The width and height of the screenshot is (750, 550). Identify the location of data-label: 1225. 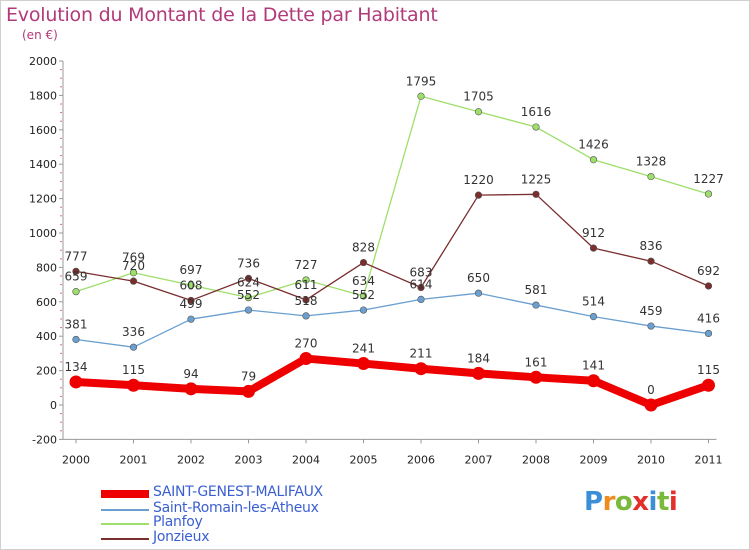
(536, 179).